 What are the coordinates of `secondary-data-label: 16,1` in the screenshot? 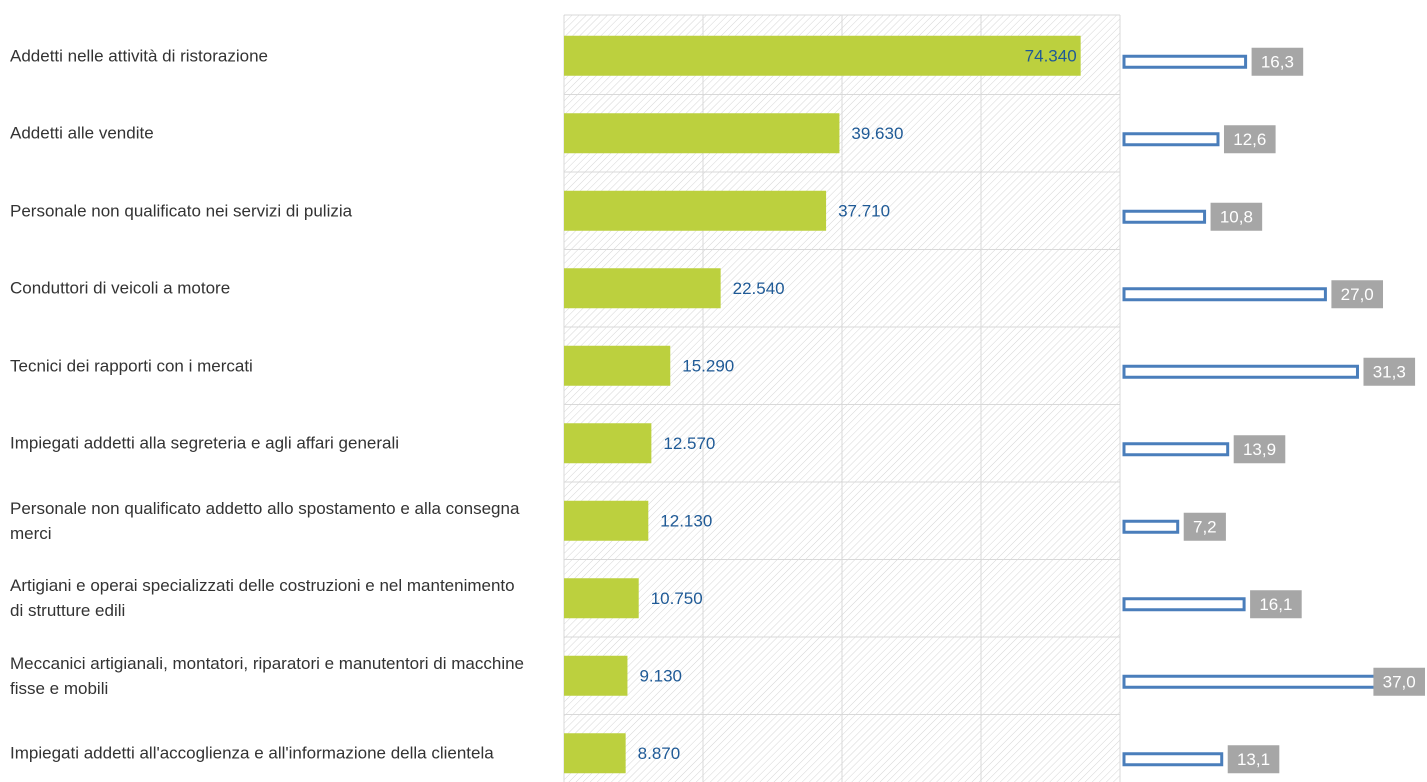 It's located at (1275, 604).